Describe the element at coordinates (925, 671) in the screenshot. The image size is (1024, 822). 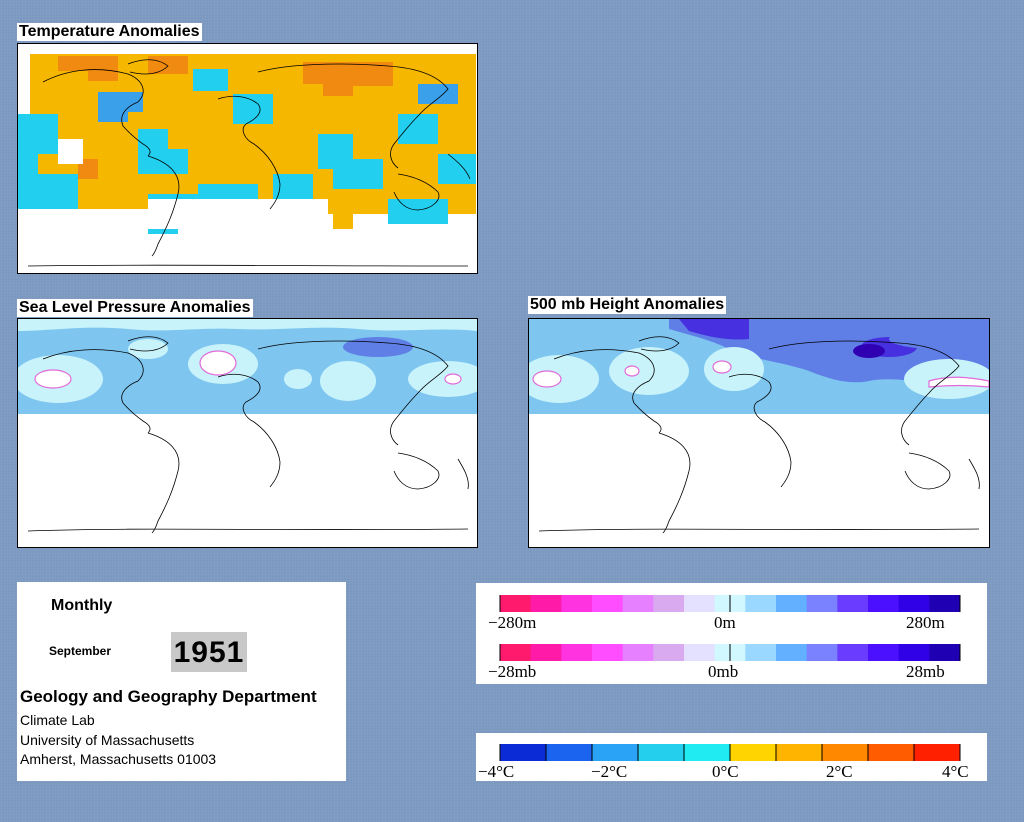
I see `pressure-legend-max: 28mb` at that location.